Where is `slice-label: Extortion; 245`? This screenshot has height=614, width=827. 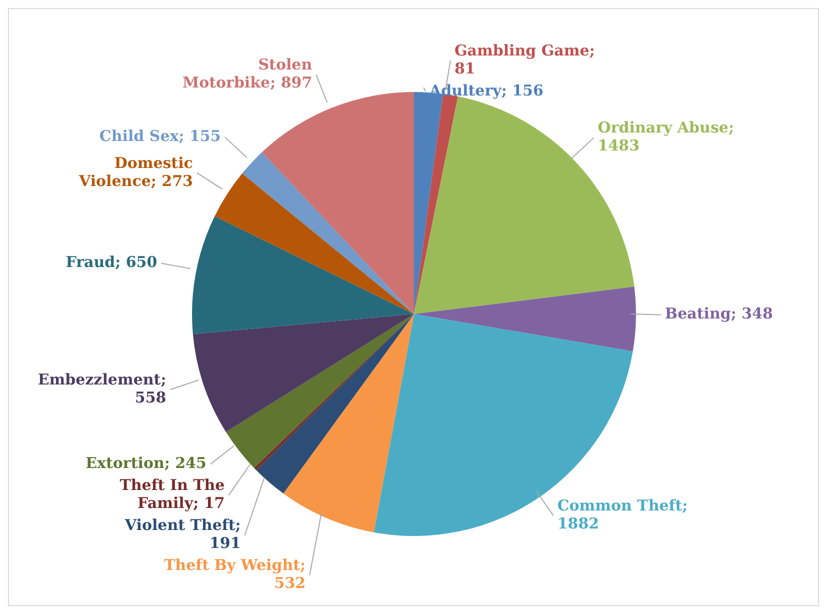
slice-label: Extortion; 245 is located at coordinates (146, 463).